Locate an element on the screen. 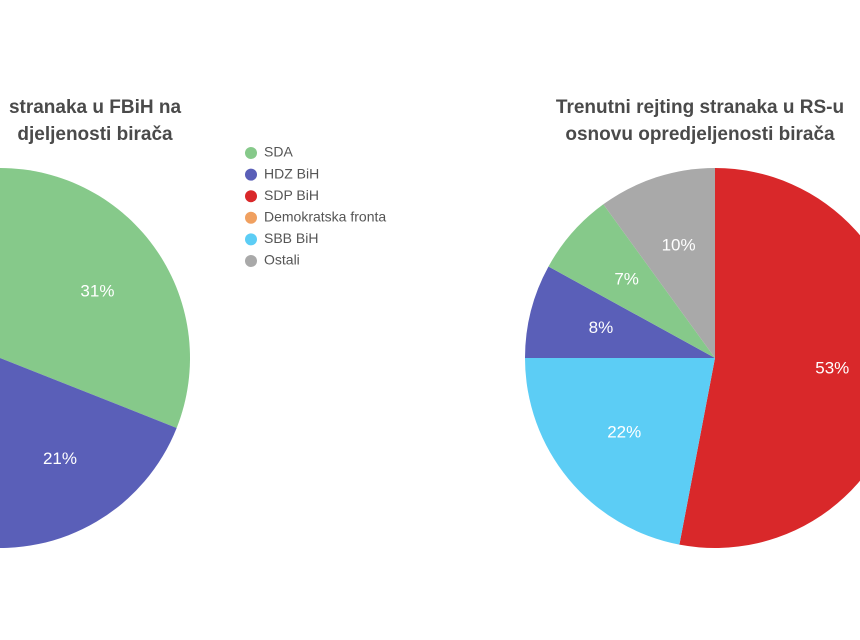 This screenshot has height=640, width=860. legend-label: Ostali is located at coordinates (282, 260).